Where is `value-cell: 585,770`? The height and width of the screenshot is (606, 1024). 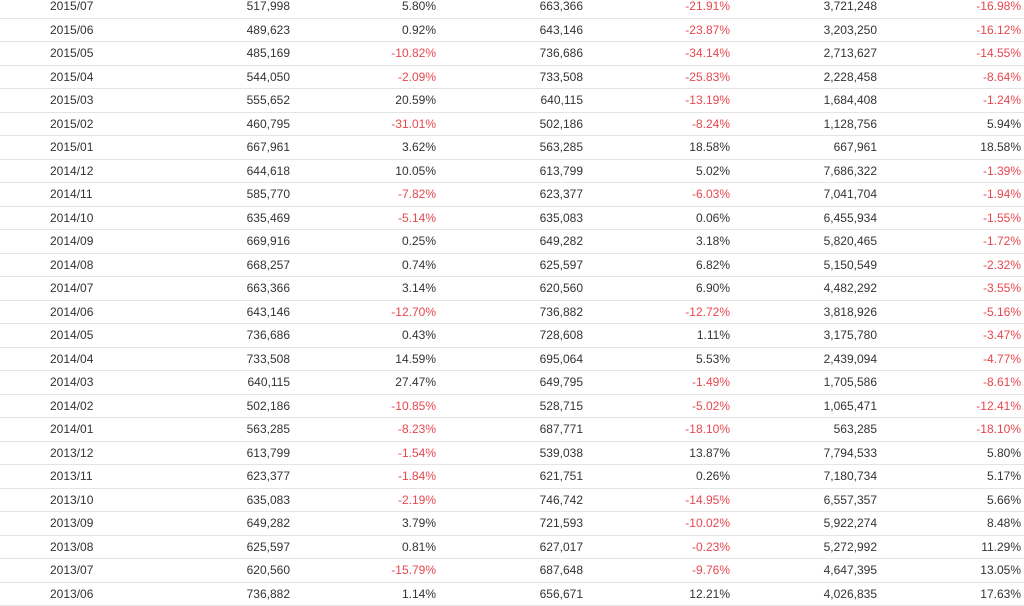
value-cell: 585,770 is located at coordinates (268, 194).